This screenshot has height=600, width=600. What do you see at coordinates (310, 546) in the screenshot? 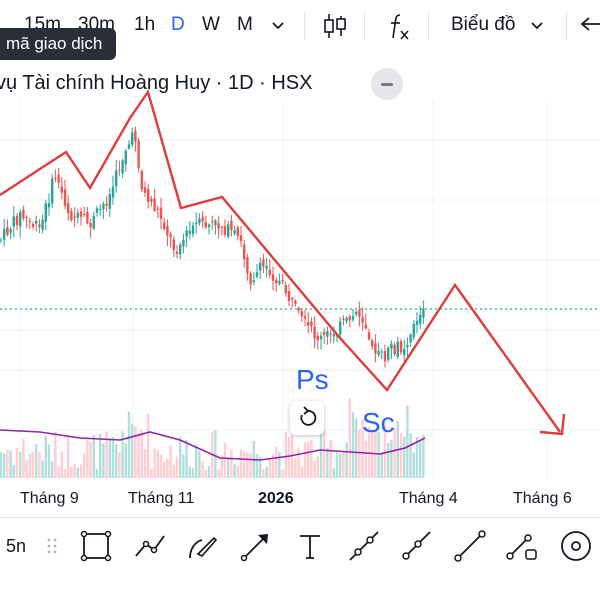
I see `text-icon` at bounding box center [310, 546].